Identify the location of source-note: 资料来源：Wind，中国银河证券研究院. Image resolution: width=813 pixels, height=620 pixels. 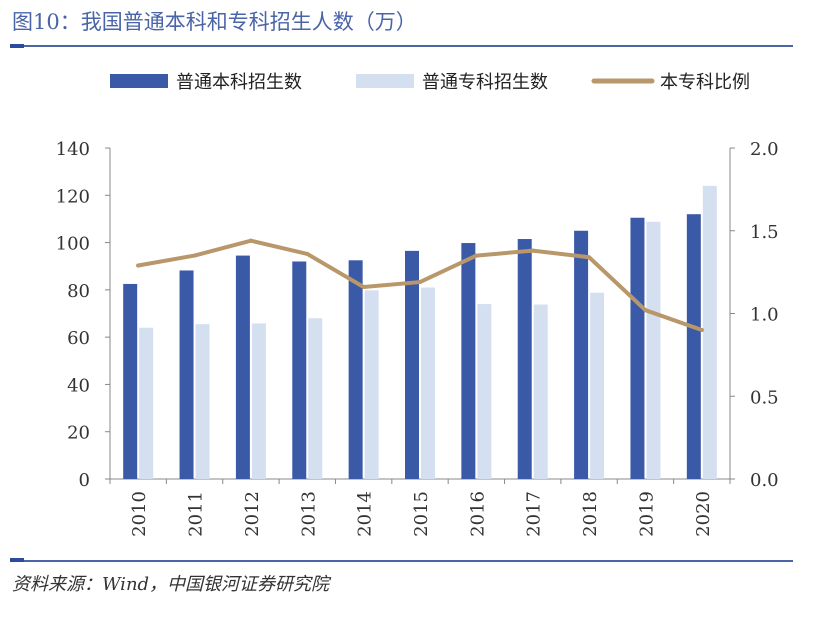
(171, 584).